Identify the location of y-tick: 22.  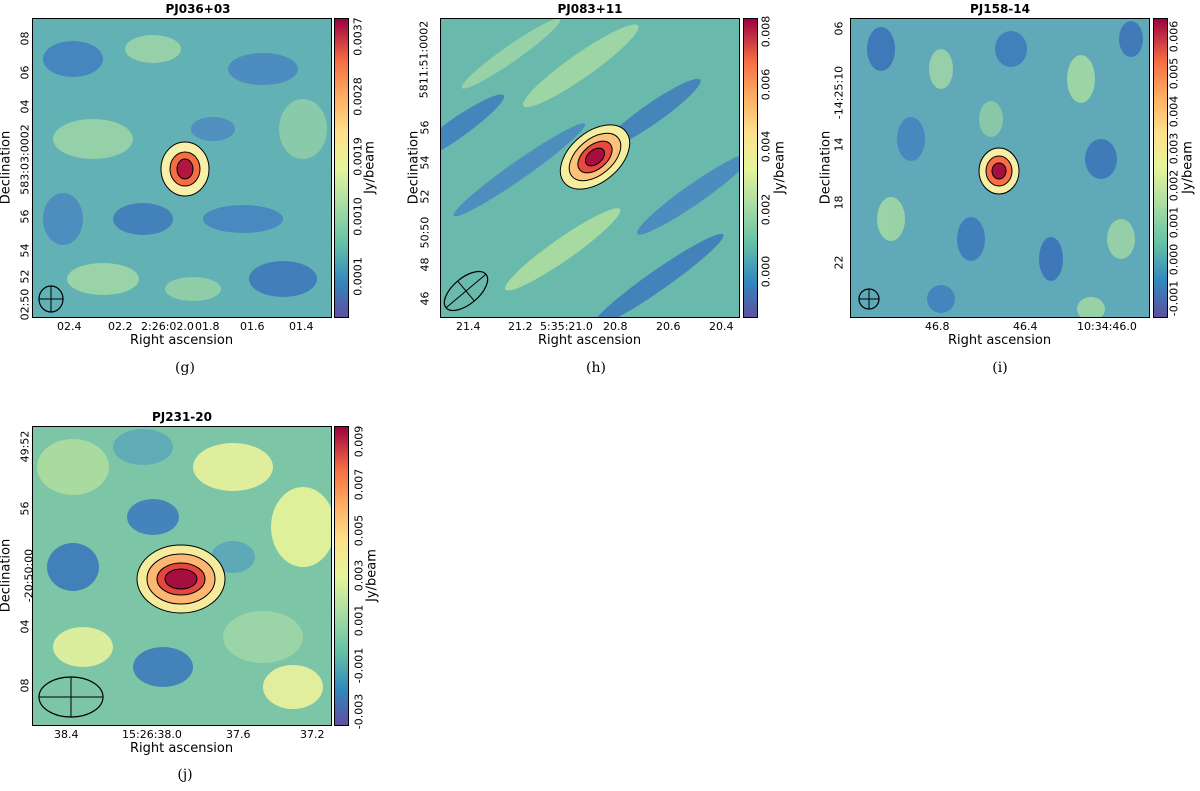
(839, 262).